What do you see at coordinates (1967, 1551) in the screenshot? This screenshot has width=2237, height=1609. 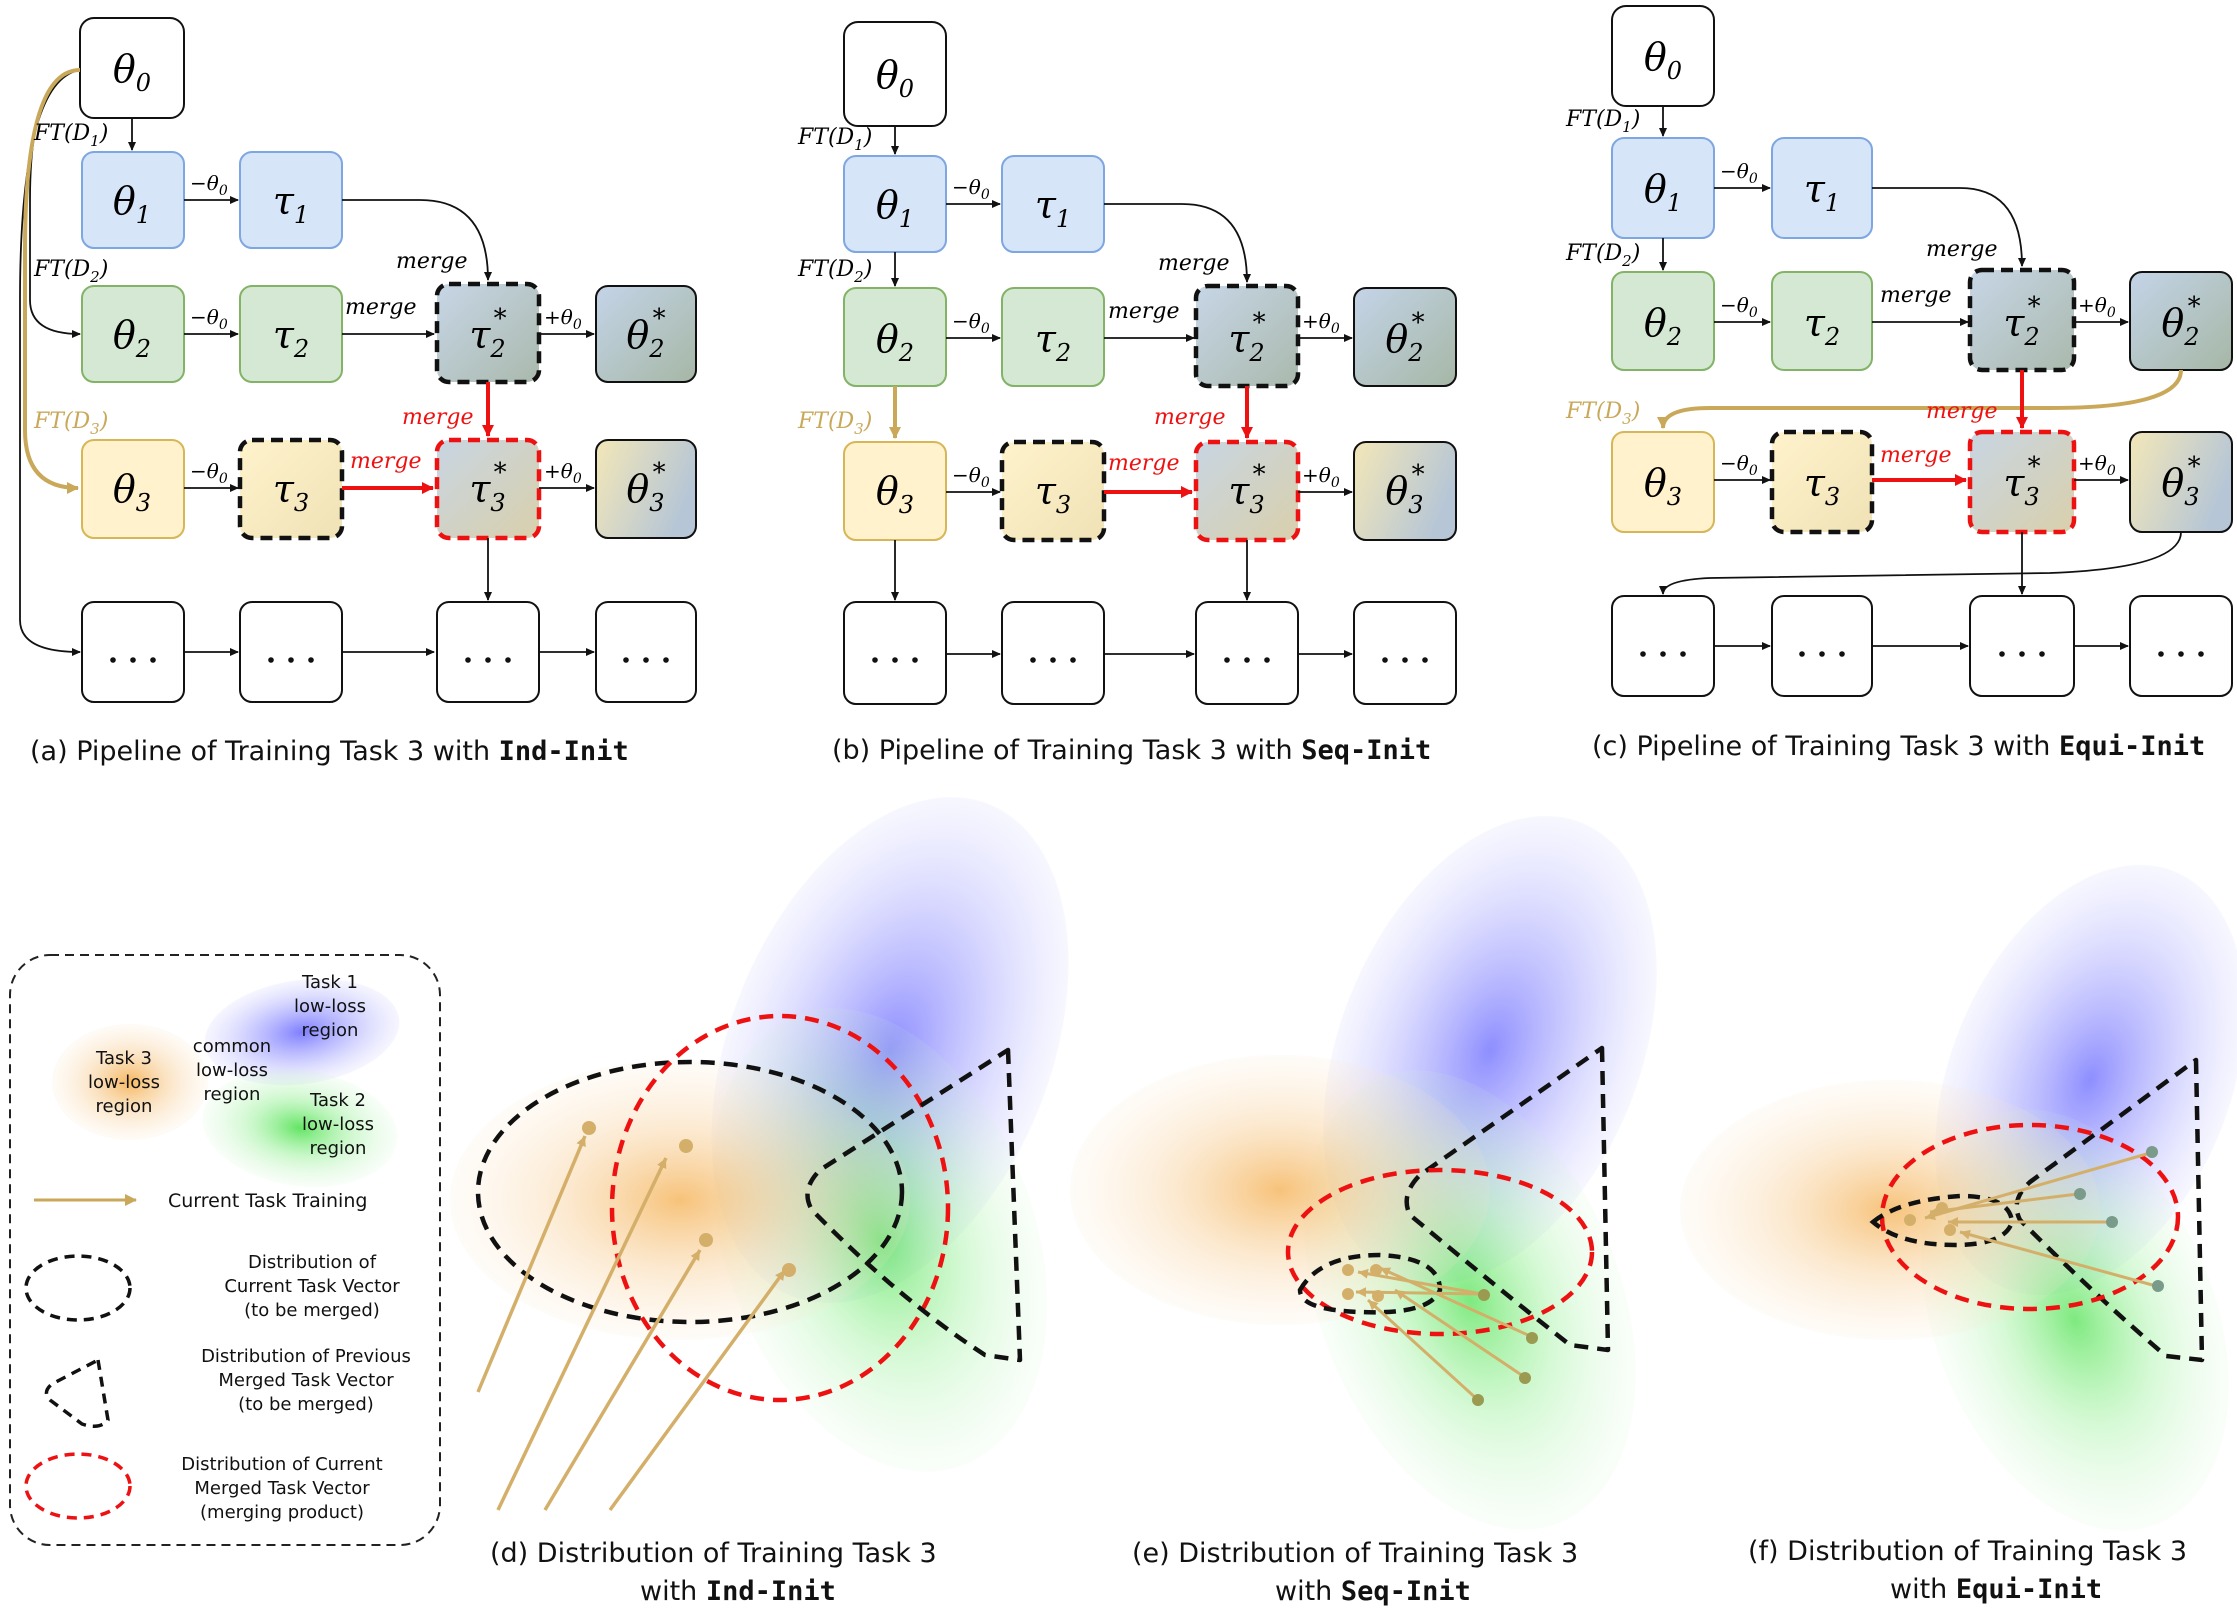 I see `caption-f: (f) Distribution of Training Task 3` at bounding box center [1967, 1551].